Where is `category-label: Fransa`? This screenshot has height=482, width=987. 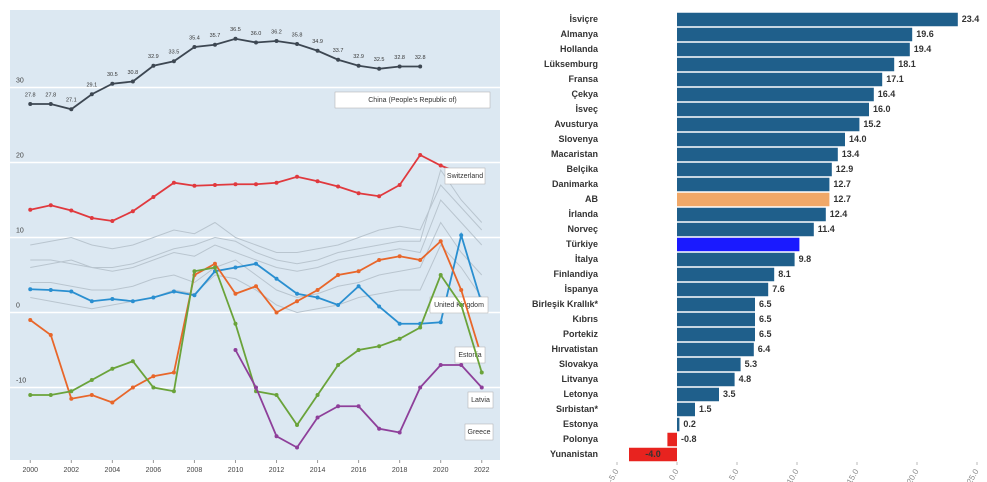 category-label: Fransa is located at coordinates (583, 79).